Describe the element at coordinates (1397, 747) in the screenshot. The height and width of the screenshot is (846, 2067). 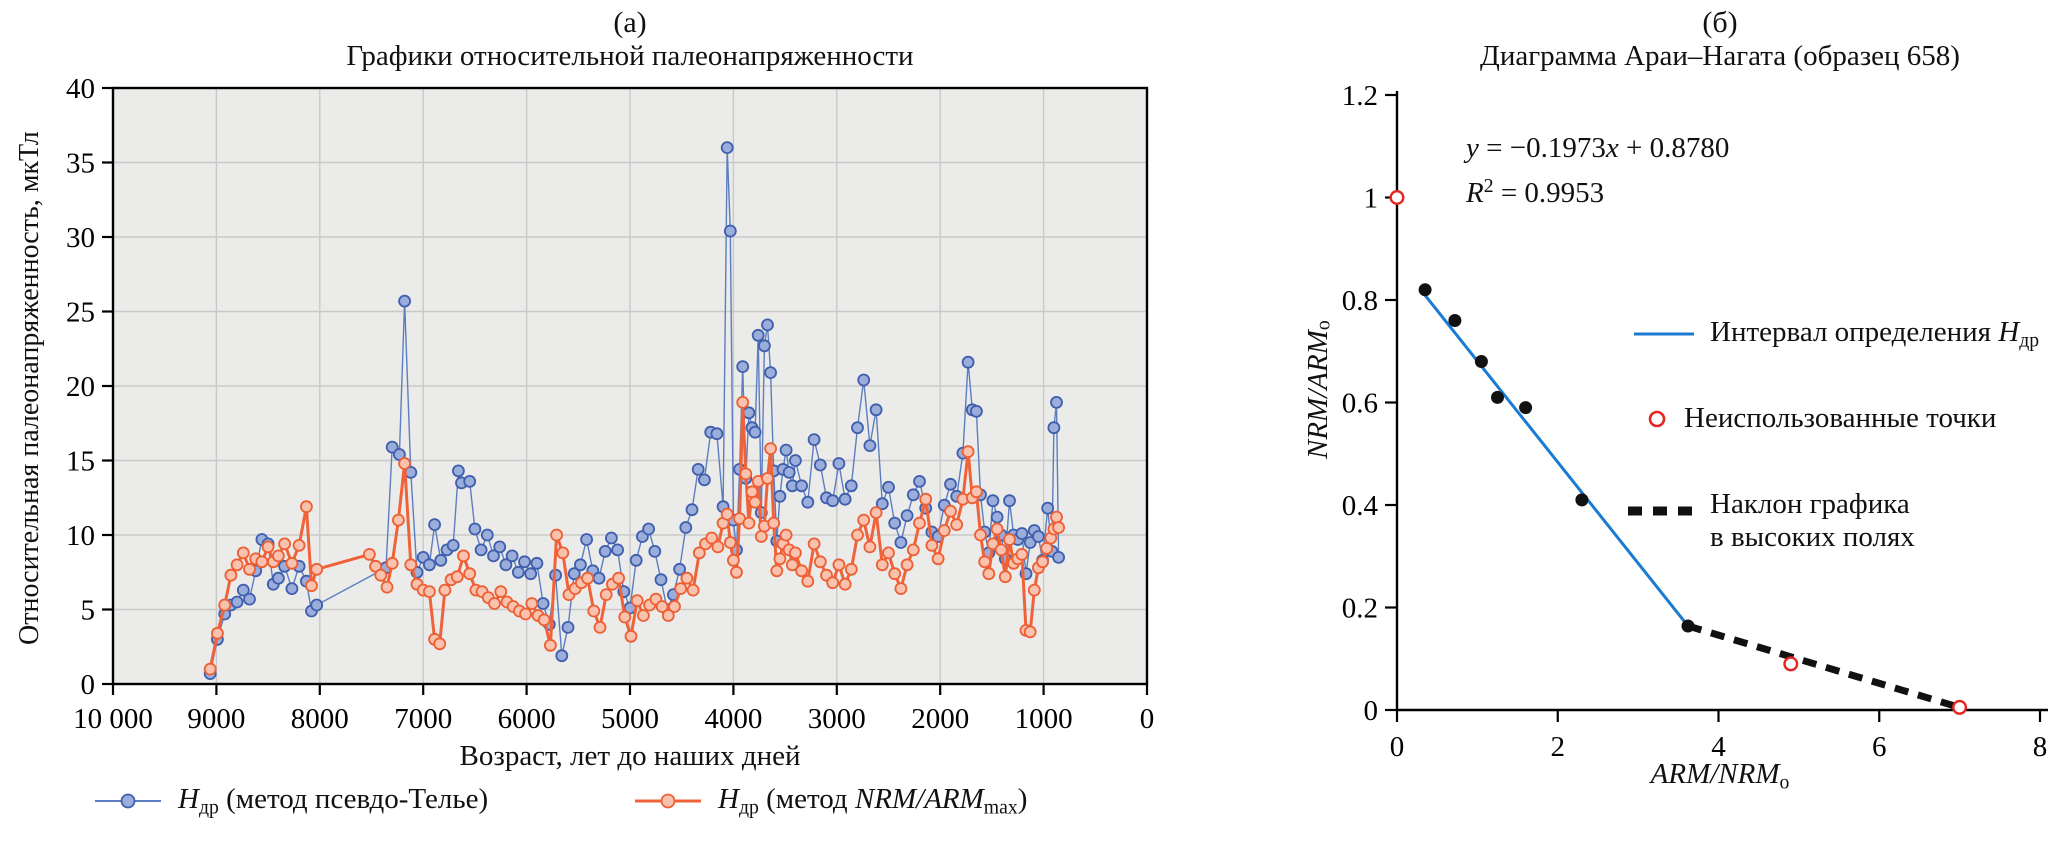
I see `x-tick-label: 0` at that location.